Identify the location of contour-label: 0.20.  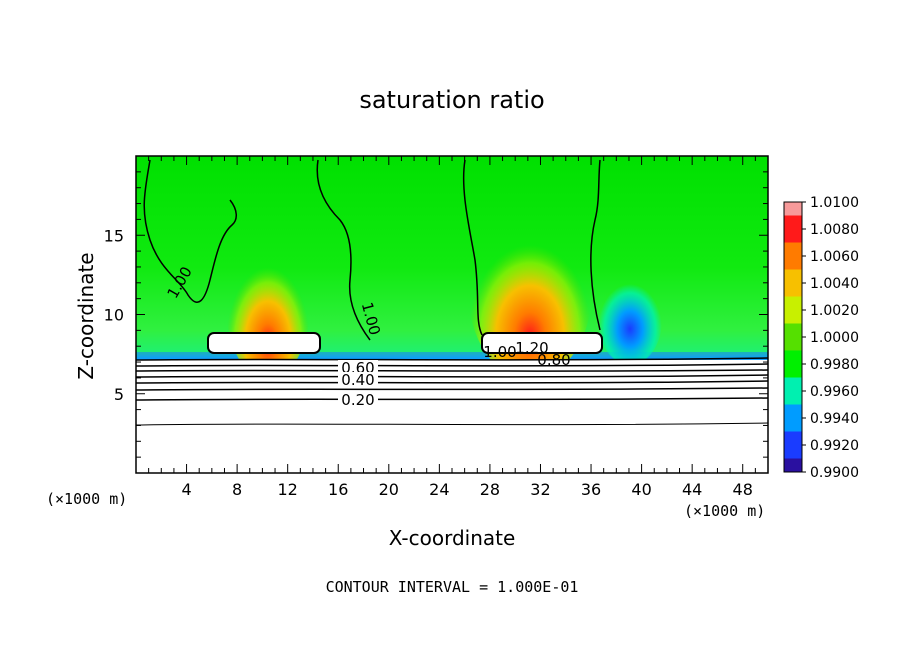
(357, 400).